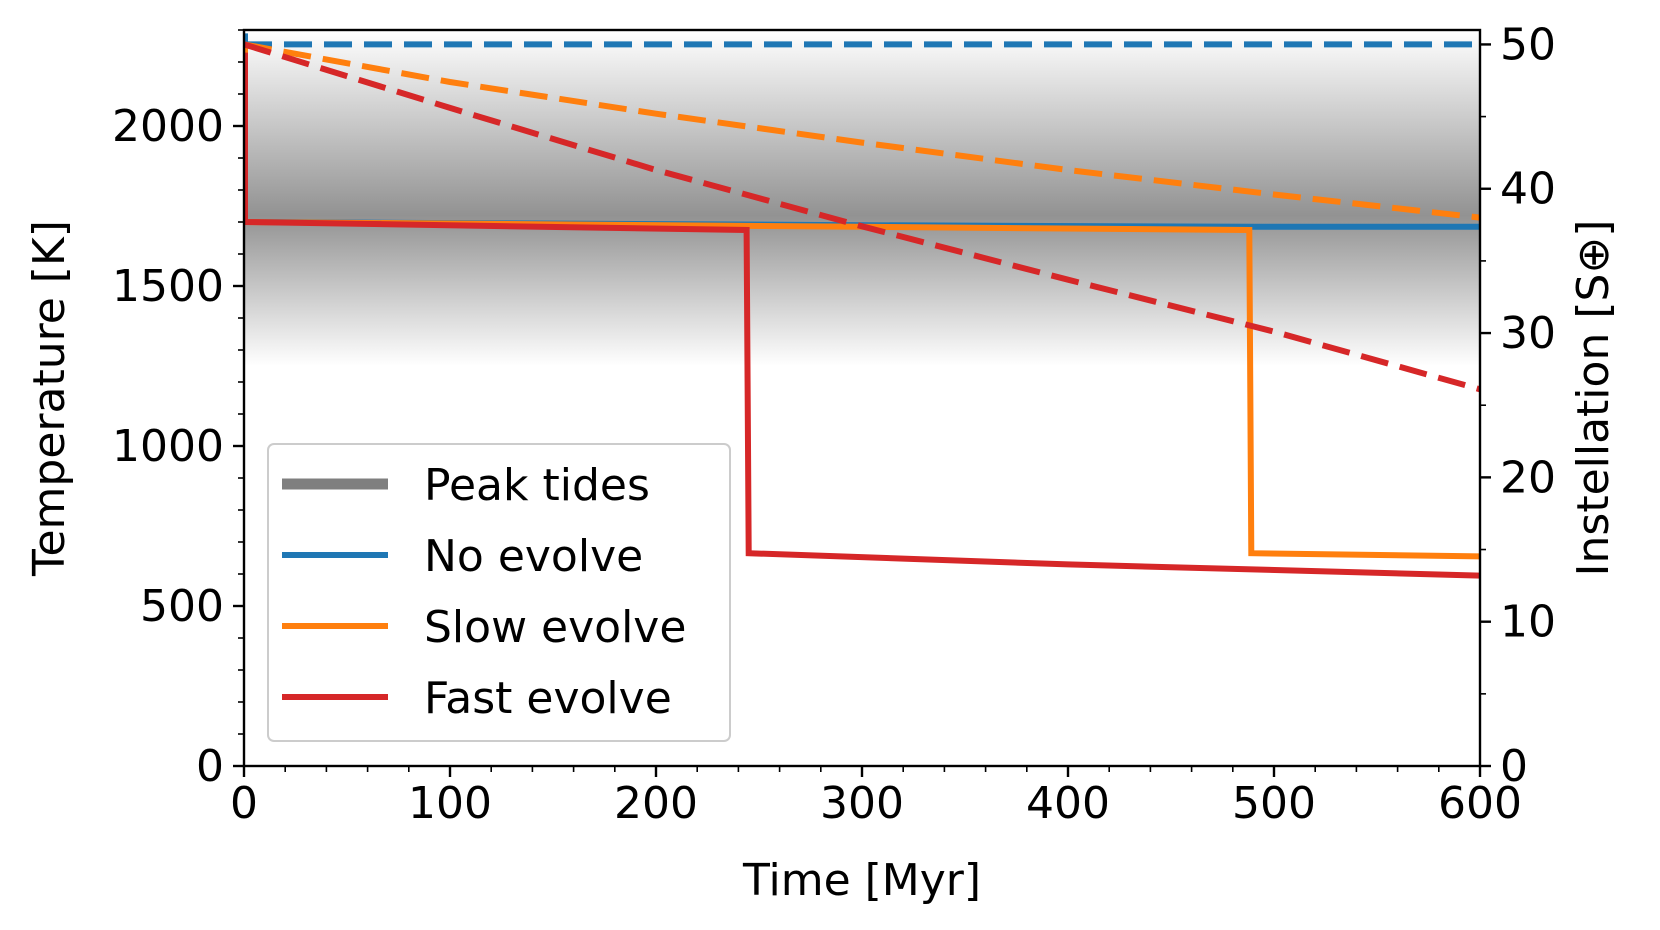 The height and width of the screenshot is (930, 1660). Describe the element at coordinates (1528, 477) in the screenshot. I see `y2-tick-label: 20` at that location.